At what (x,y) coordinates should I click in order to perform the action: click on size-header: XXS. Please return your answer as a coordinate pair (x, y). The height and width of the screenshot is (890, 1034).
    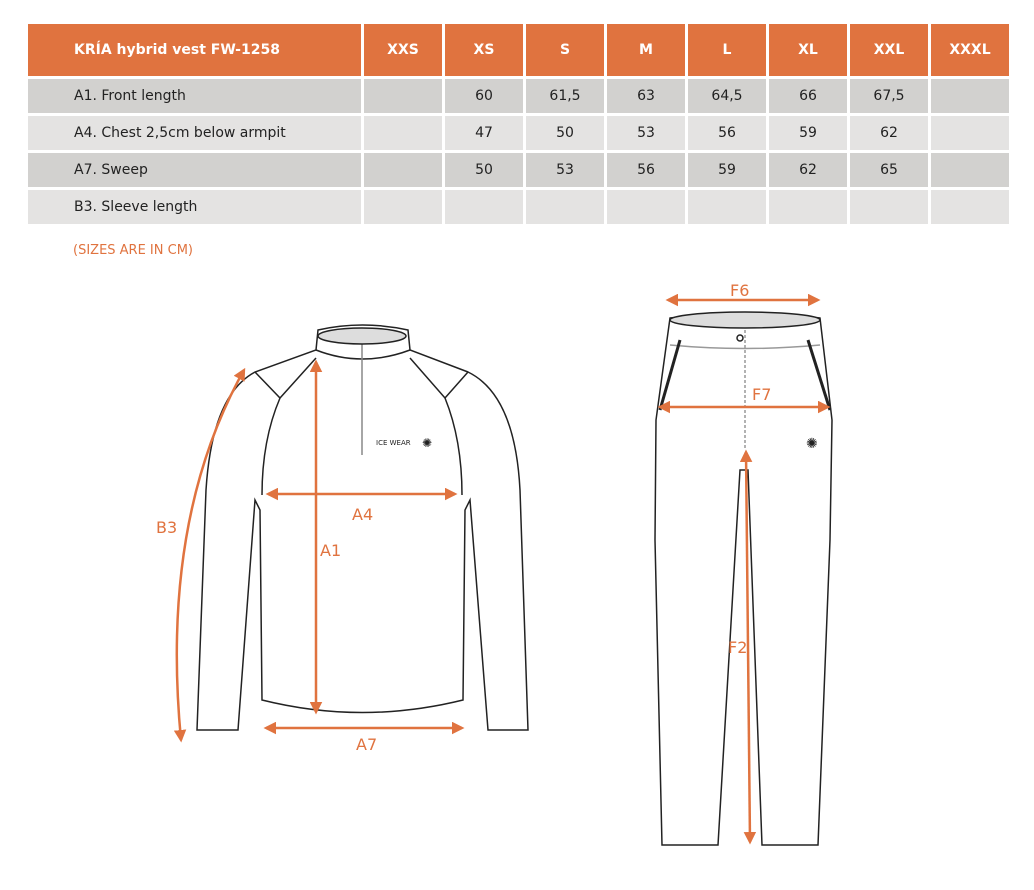
    Looking at the image, I should click on (403, 50).